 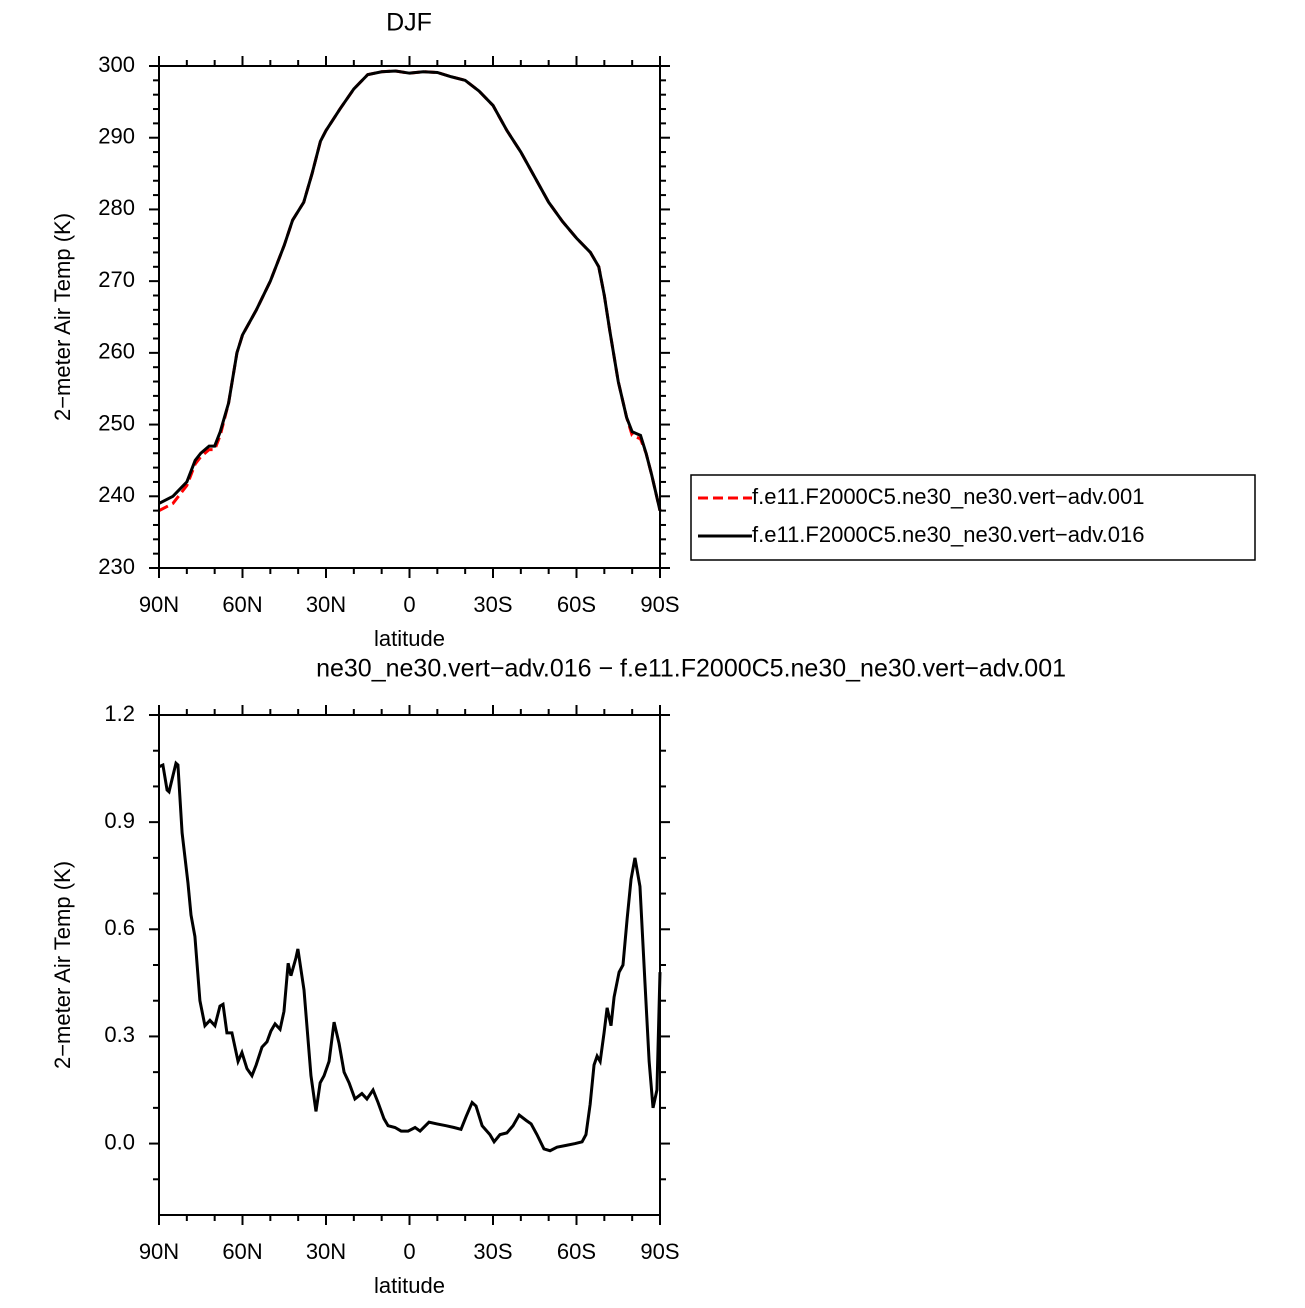 What do you see at coordinates (948, 496) in the screenshot?
I see `legend-label: f.e11.F2000C5.ne30_ne30.vert−adv.001` at bounding box center [948, 496].